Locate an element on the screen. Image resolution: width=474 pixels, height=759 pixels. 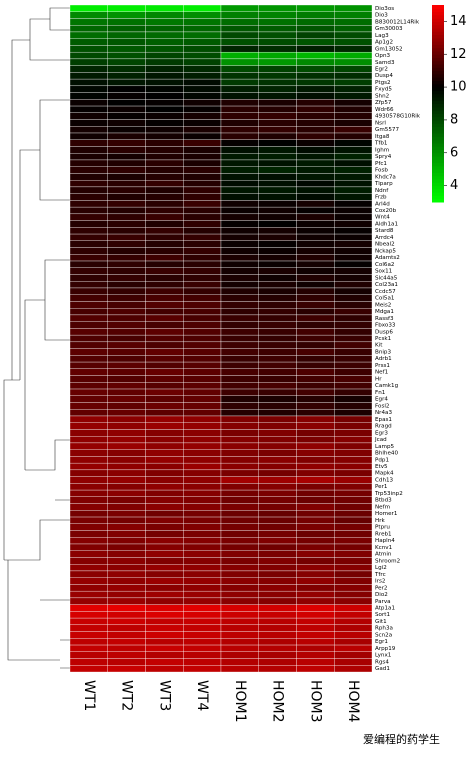
row-label: Per2 is located at coordinates (381, 588).